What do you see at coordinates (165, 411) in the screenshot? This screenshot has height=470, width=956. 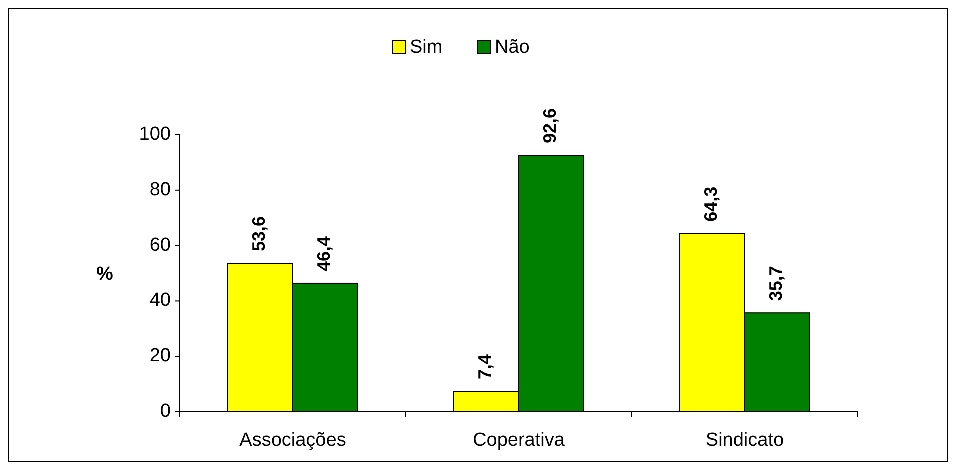 I see `y-tick-label: 0` at bounding box center [165, 411].